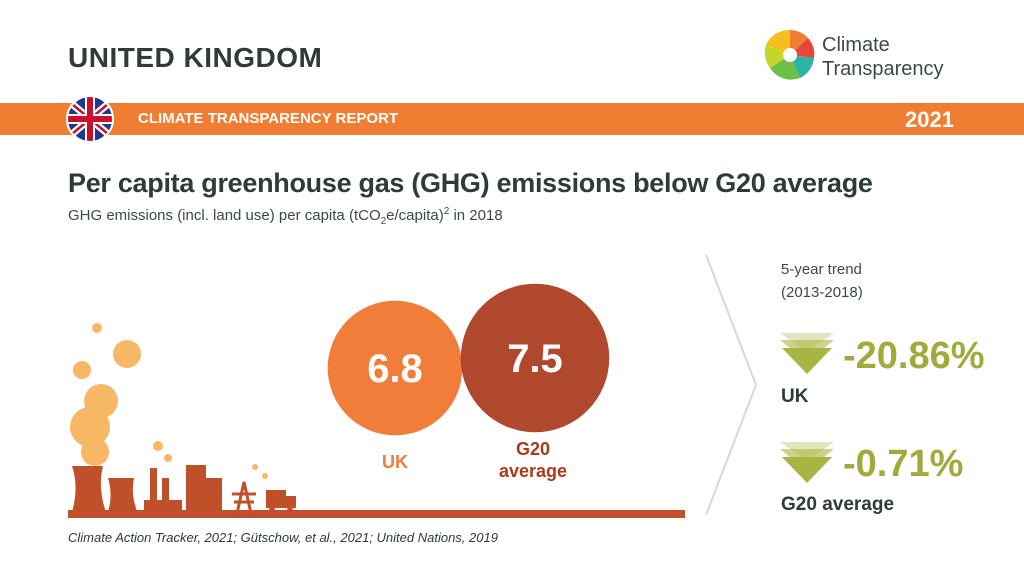  I want to click on subscript: 2, so click(383, 221).